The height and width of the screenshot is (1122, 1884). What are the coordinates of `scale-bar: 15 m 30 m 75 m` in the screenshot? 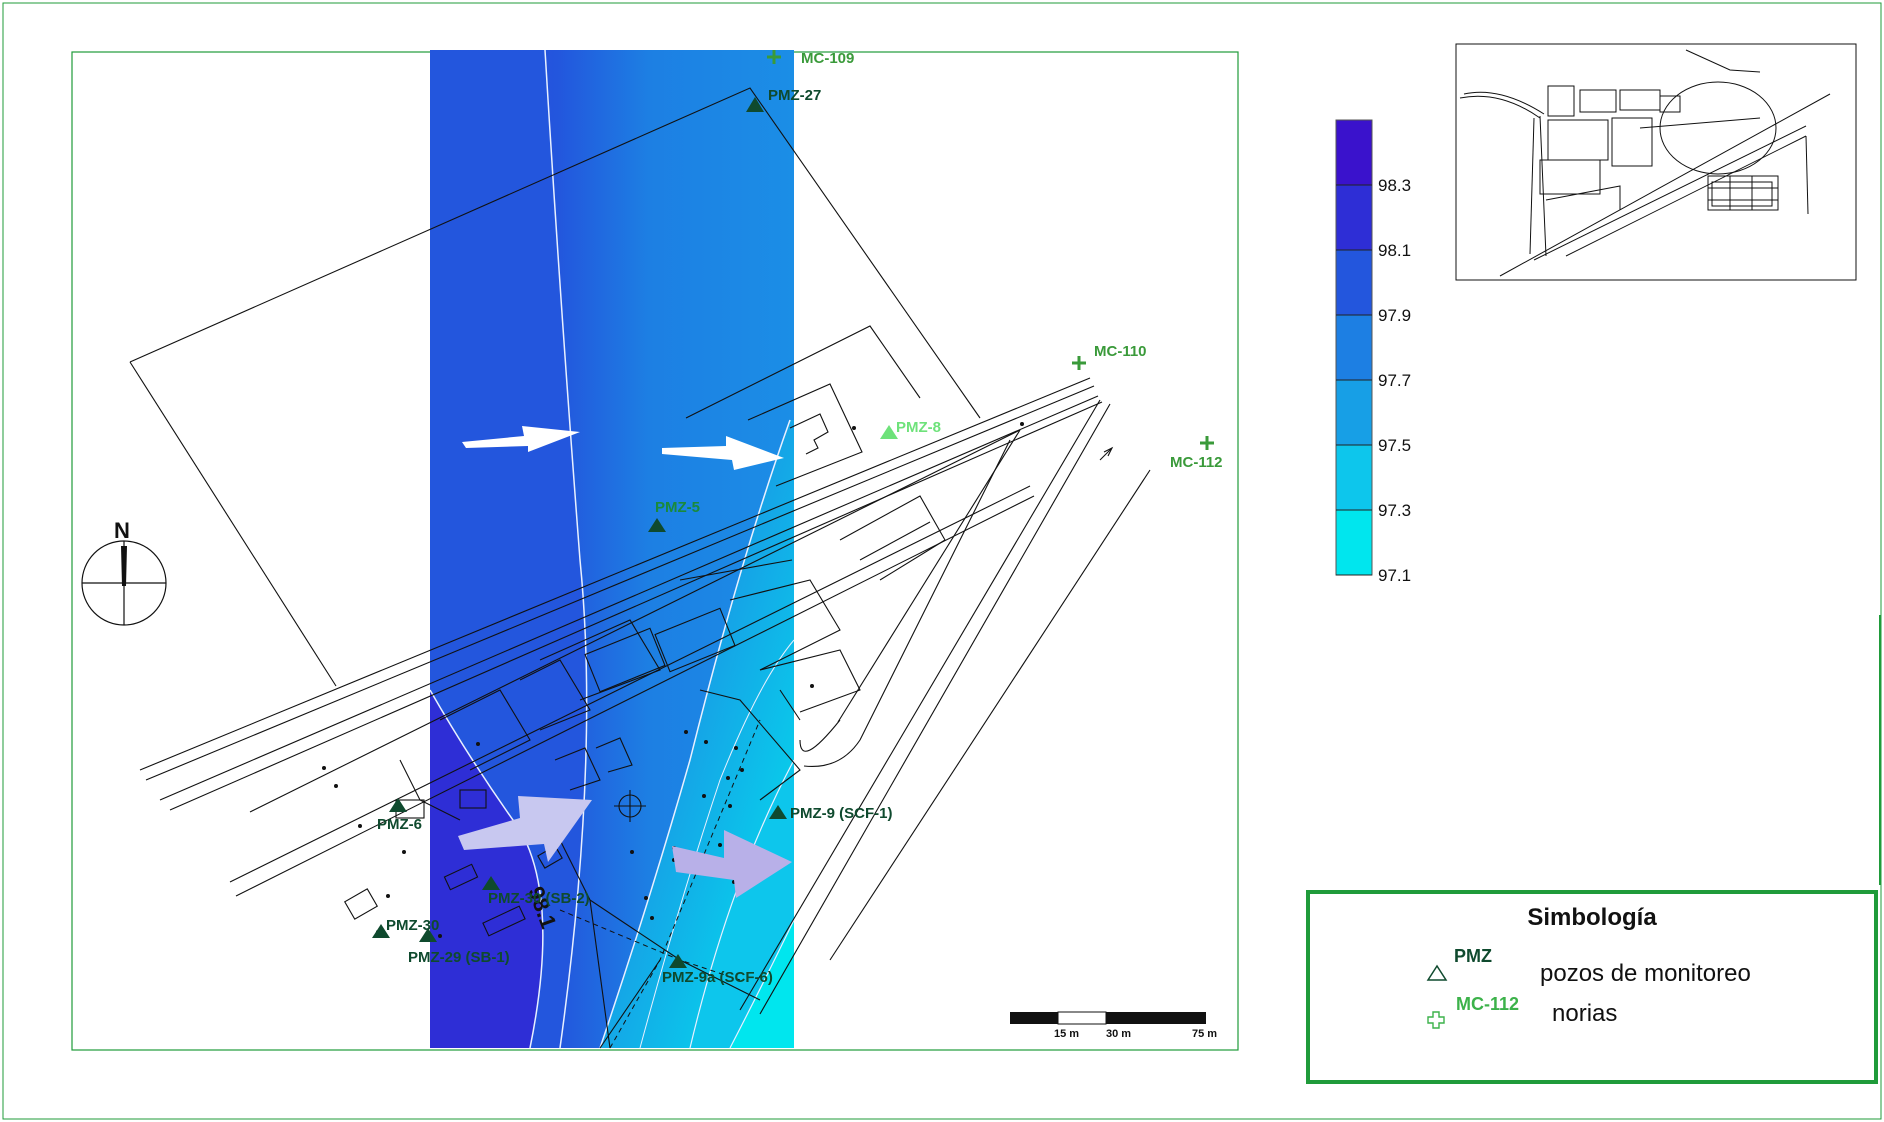 It's located at (1113, 1025).